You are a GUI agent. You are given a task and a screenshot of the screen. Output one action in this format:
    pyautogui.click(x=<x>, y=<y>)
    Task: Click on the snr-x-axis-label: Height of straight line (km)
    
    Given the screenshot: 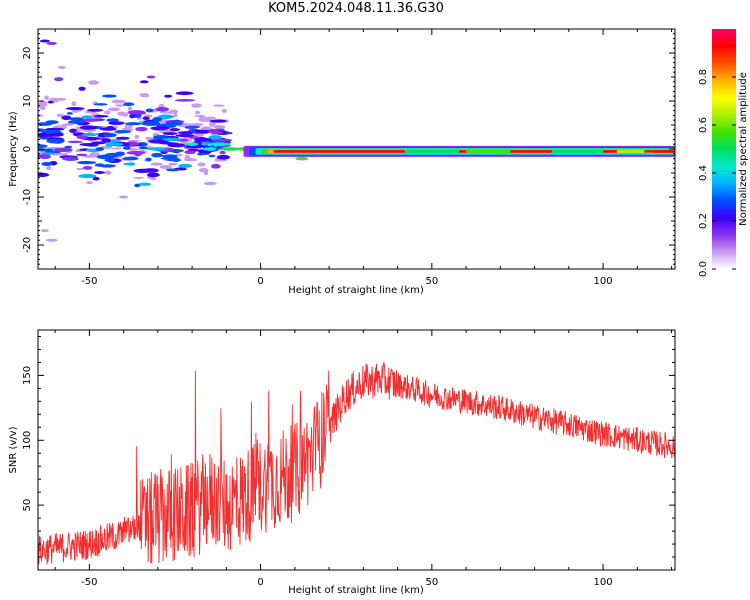 What is the action you would take?
    pyautogui.click(x=356, y=590)
    